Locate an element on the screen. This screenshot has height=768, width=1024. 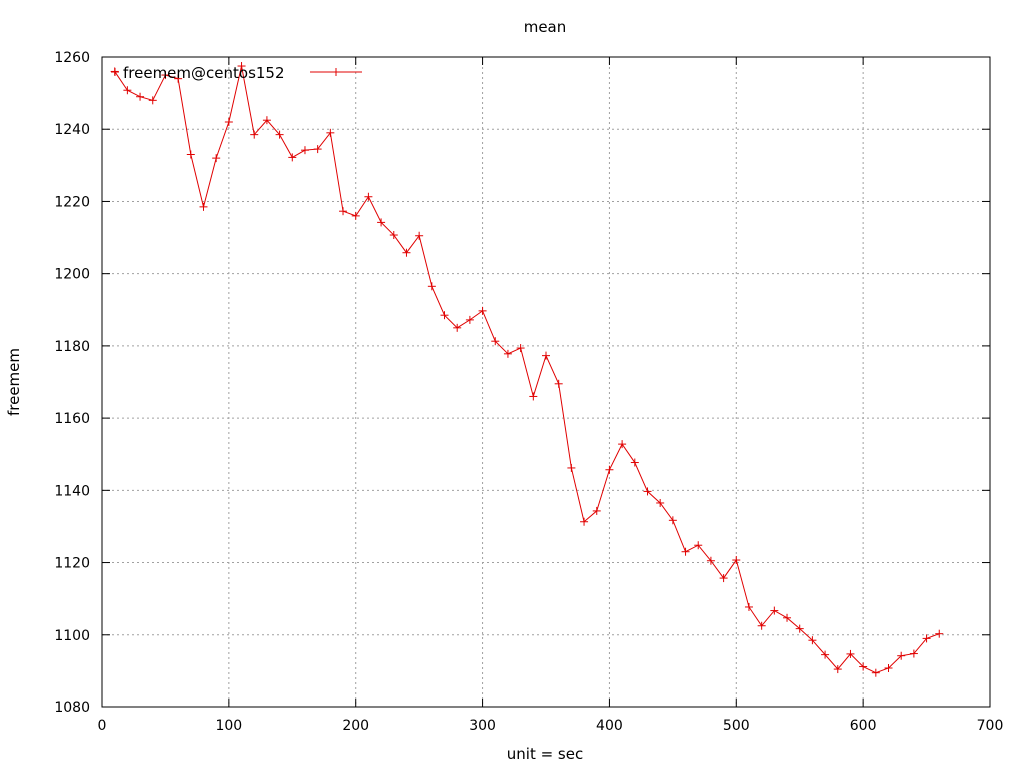
y-tick-label: 1200 is located at coordinates (72, 275).